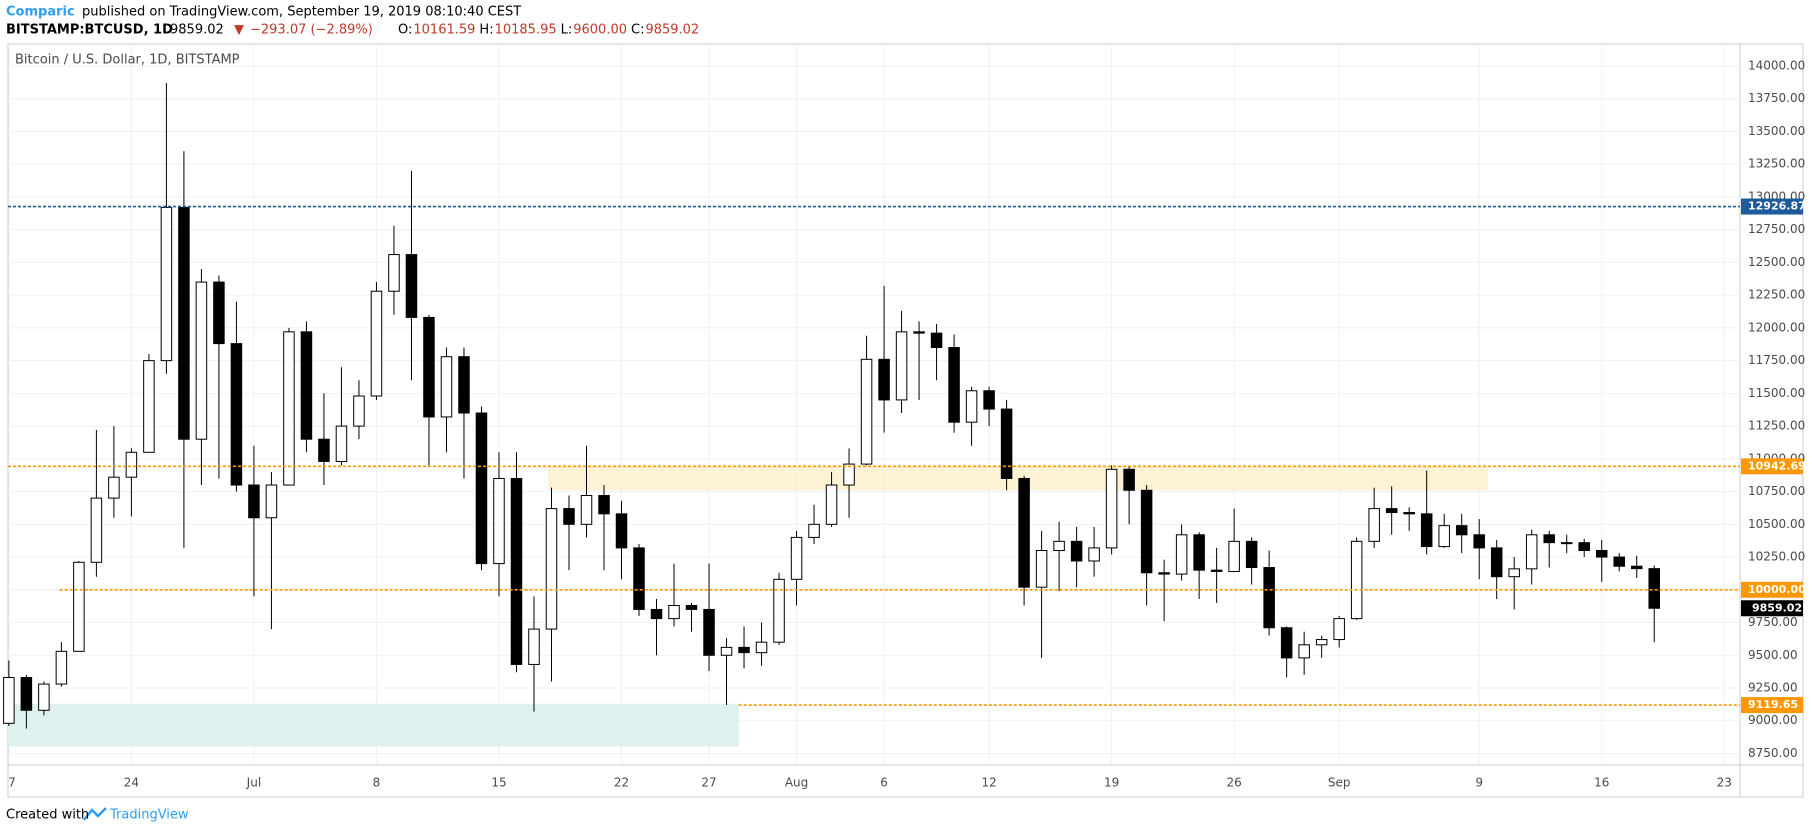 The height and width of the screenshot is (832, 1812). Describe the element at coordinates (1776, 229) in the screenshot. I see `y-tick-label: 12750.00` at that location.